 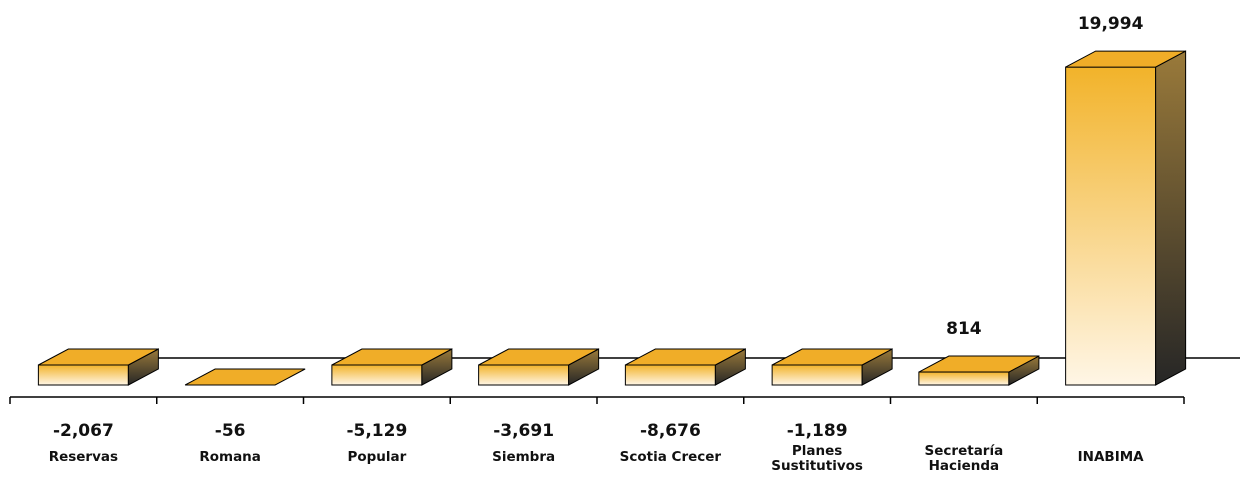 What do you see at coordinates (230, 431) in the screenshot?
I see `data-label: -56` at bounding box center [230, 431].